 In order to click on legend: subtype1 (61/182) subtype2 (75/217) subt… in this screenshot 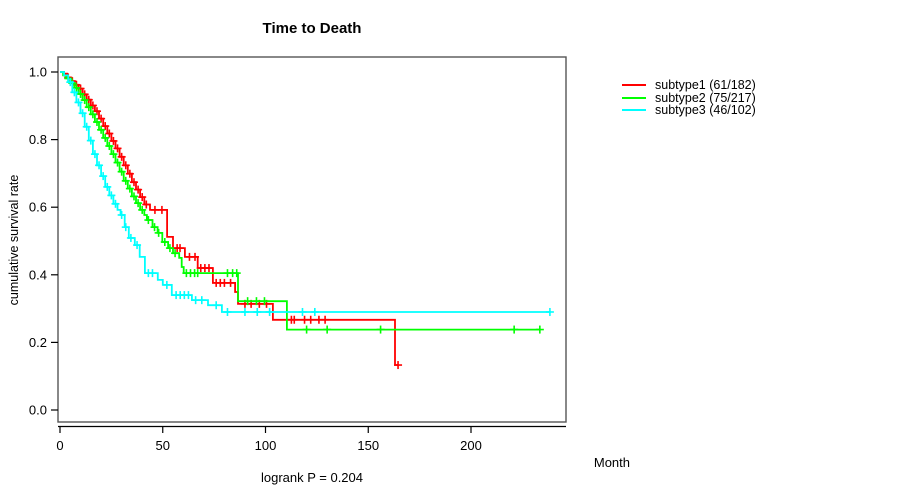, I will do `click(689, 98)`.